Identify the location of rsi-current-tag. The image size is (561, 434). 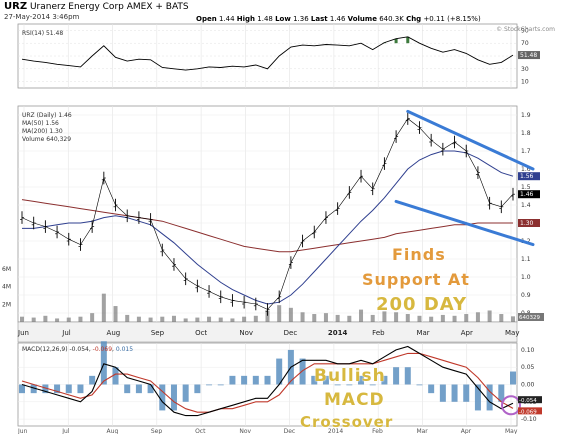
(529, 55).